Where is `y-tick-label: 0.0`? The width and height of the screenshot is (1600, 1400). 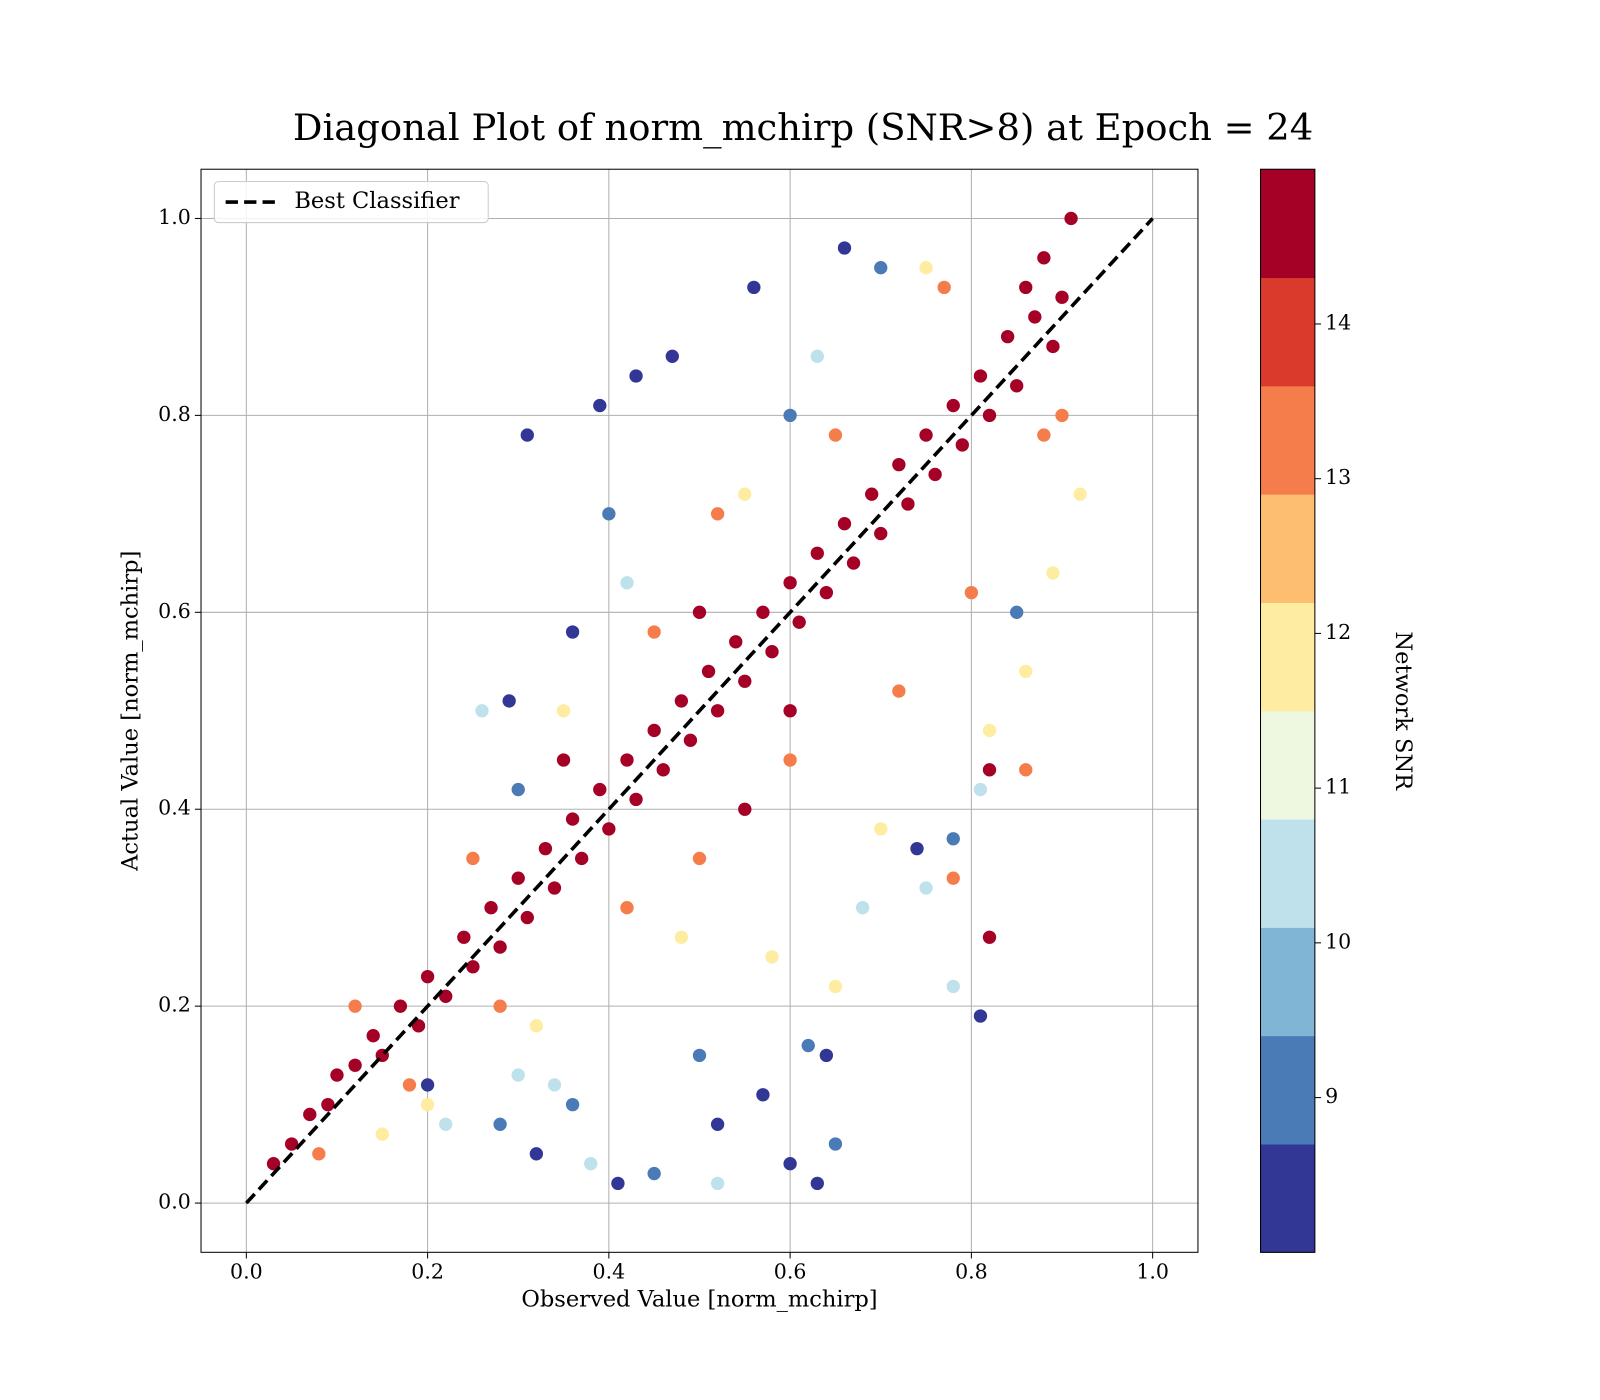
y-tick-label: 0.0 is located at coordinates (174, 1202).